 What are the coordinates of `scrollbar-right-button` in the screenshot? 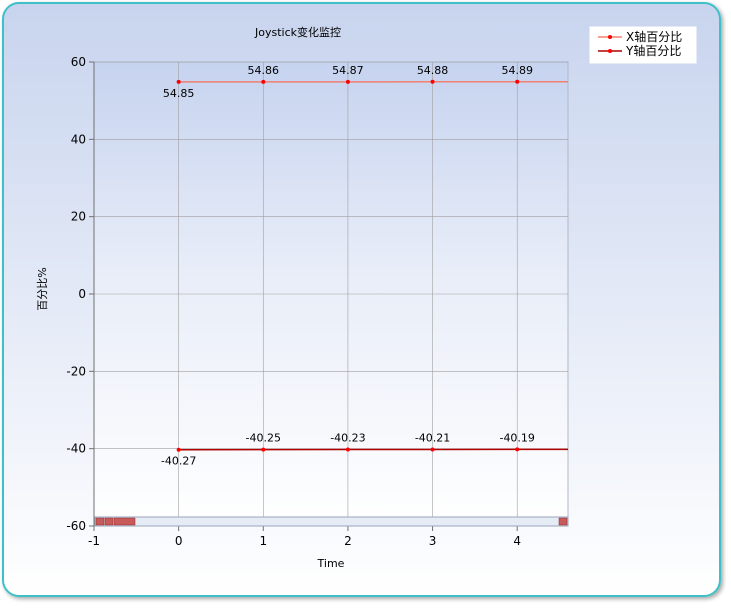 It's located at (563, 521).